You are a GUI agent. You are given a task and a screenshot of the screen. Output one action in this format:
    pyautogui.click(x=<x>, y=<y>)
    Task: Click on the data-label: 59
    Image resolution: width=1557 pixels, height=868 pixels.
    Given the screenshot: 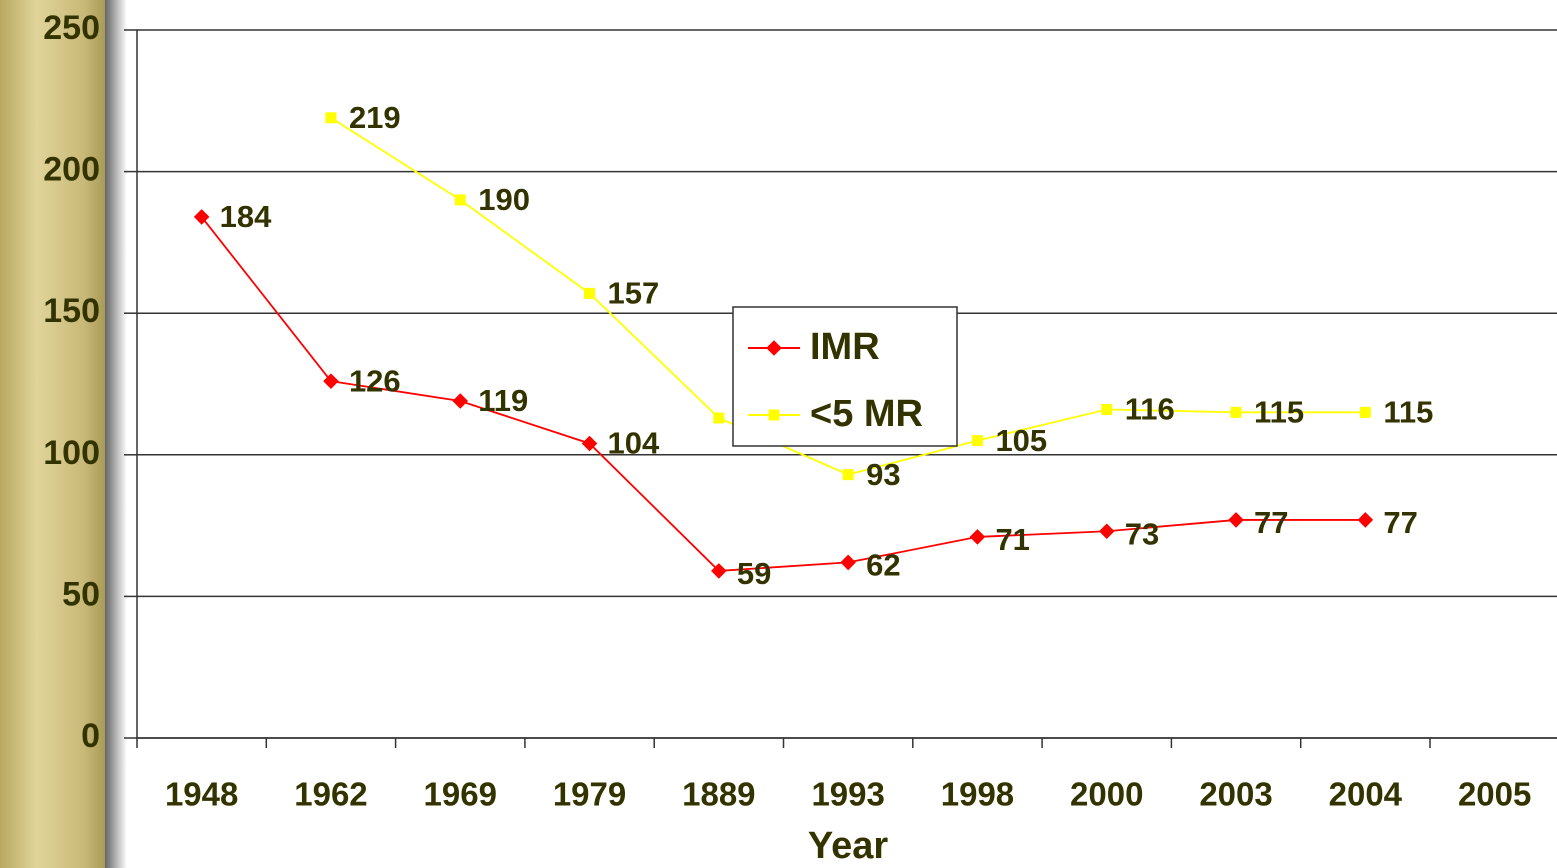 What is the action you would take?
    pyautogui.click(x=754, y=573)
    